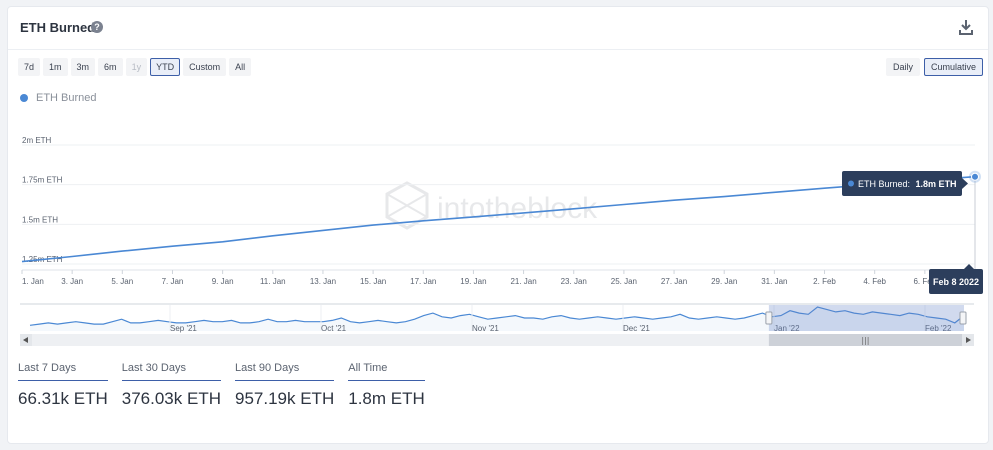  I want to click on x-tick-label: 3. Jan, so click(72, 281).